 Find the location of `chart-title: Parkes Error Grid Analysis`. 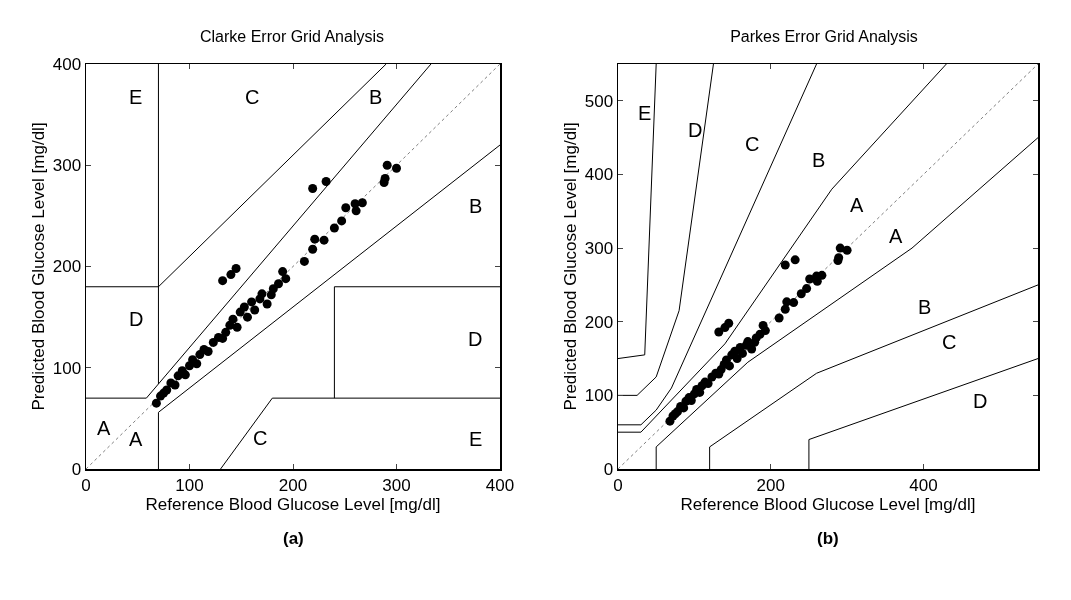

chart-title: Parkes Error Grid Analysis is located at coordinates (824, 36).